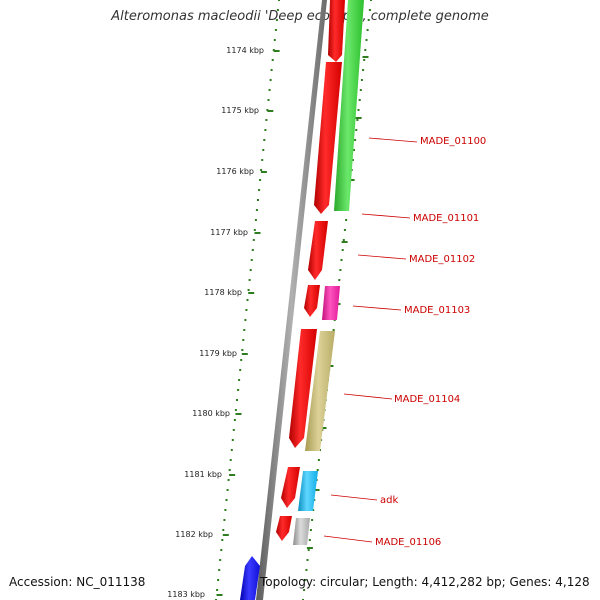  What do you see at coordinates (354, 497) in the screenshot?
I see `leader-adk` at bounding box center [354, 497].